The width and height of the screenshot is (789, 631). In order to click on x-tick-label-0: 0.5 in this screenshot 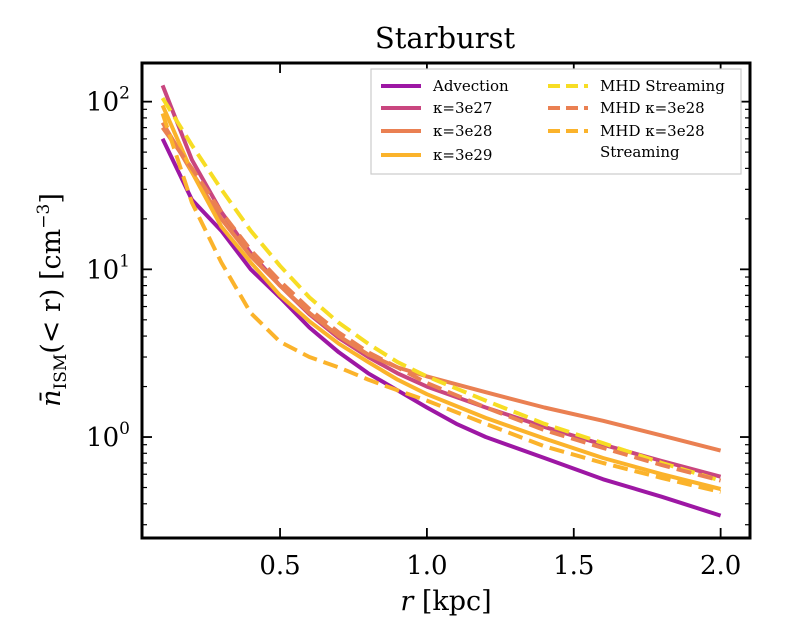, I will do `click(279, 566)`.